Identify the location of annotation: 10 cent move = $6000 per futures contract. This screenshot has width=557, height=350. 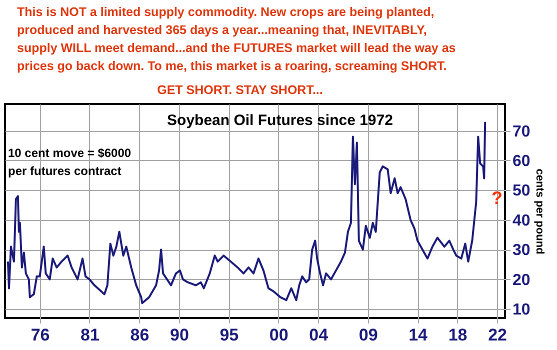
(70, 162).